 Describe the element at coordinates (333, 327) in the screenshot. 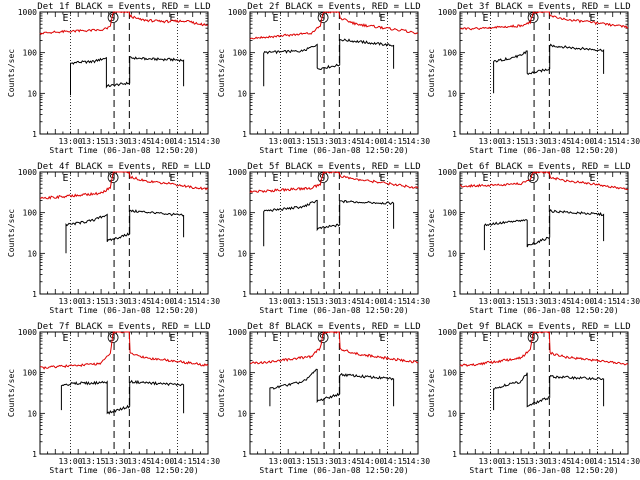

I see `panel-title: Det 8f BLACK = Events, RED = LLD` at that location.